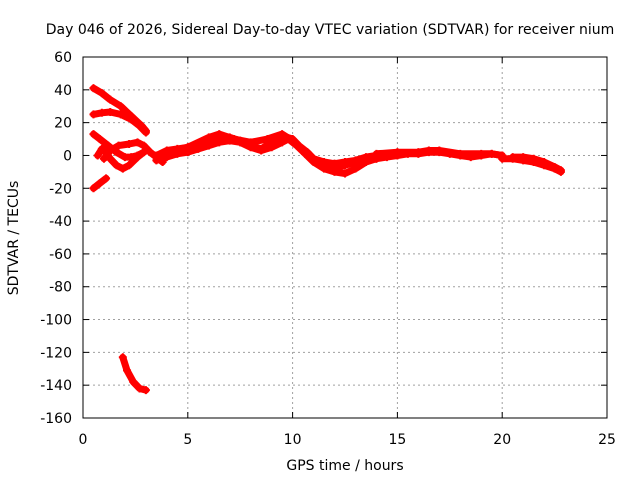 This screenshot has height=480, width=640. Describe the element at coordinates (56, 321) in the screenshot. I see `y-tick-label: -100` at that location.